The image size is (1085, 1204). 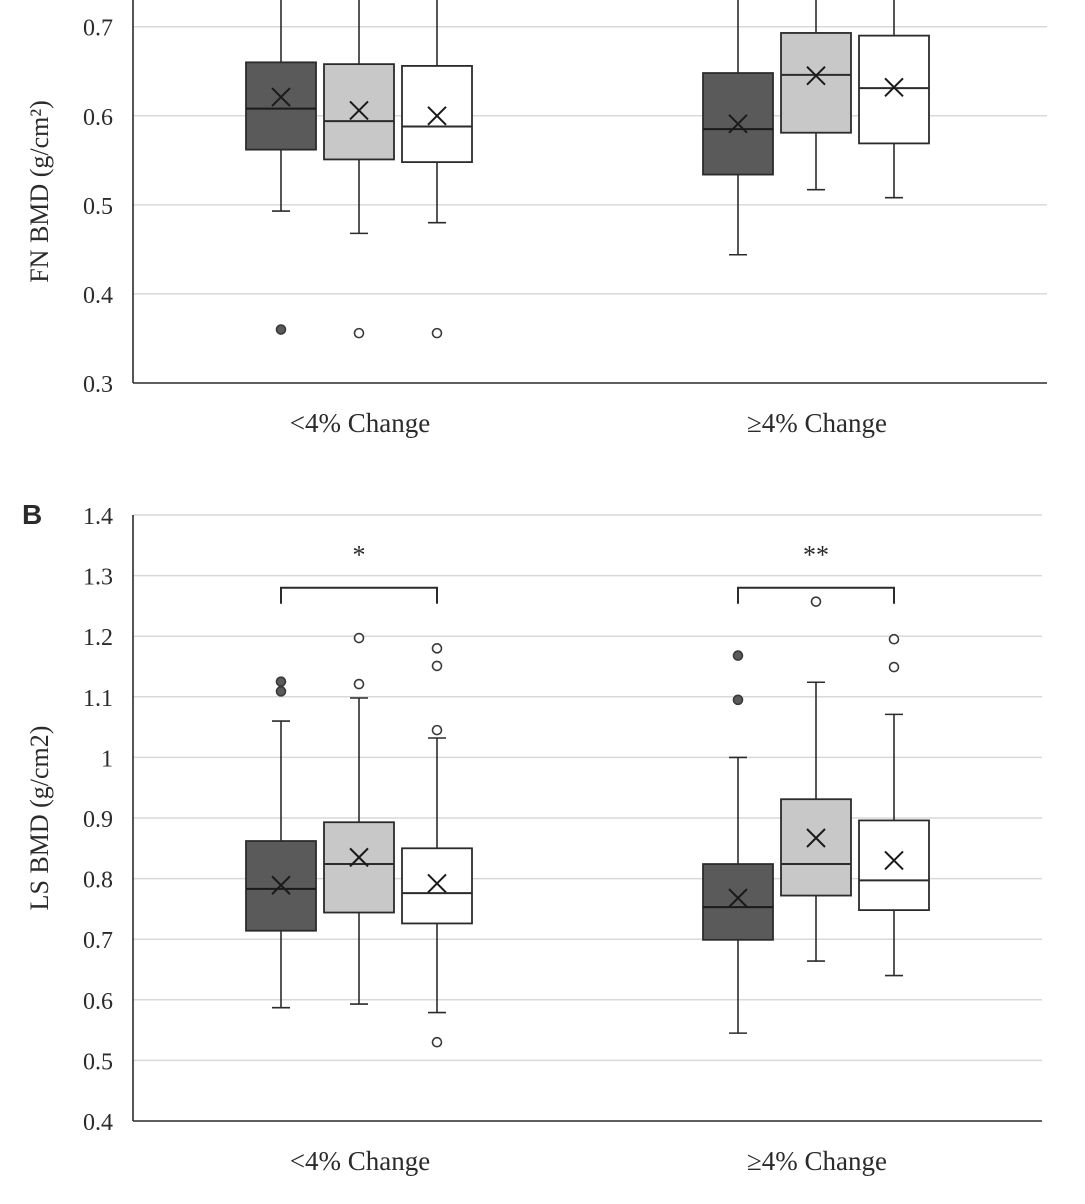 What do you see at coordinates (98, 638) in the screenshot?
I see `y-tick-label: 1.2` at bounding box center [98, 638].